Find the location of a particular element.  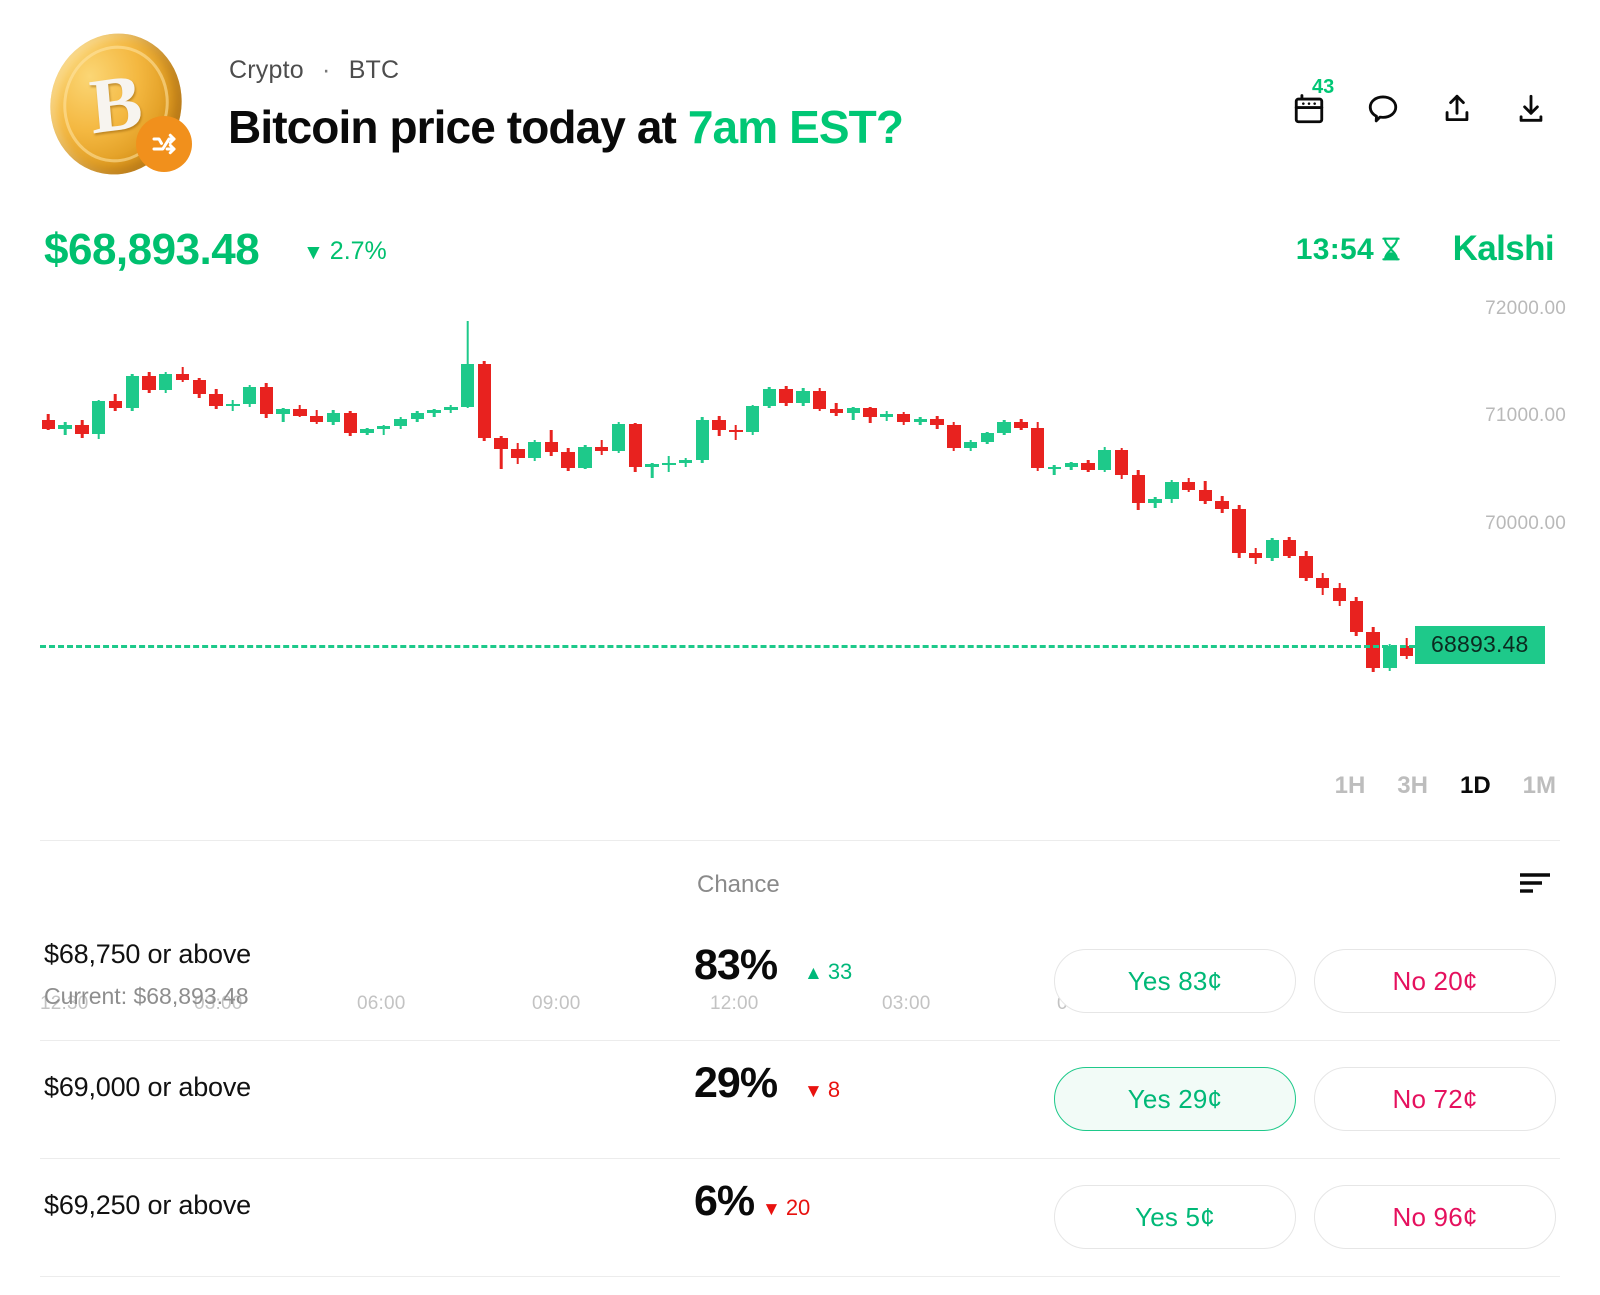

chance-delta: ▼ 8 is located at coordinates (822, 1090).